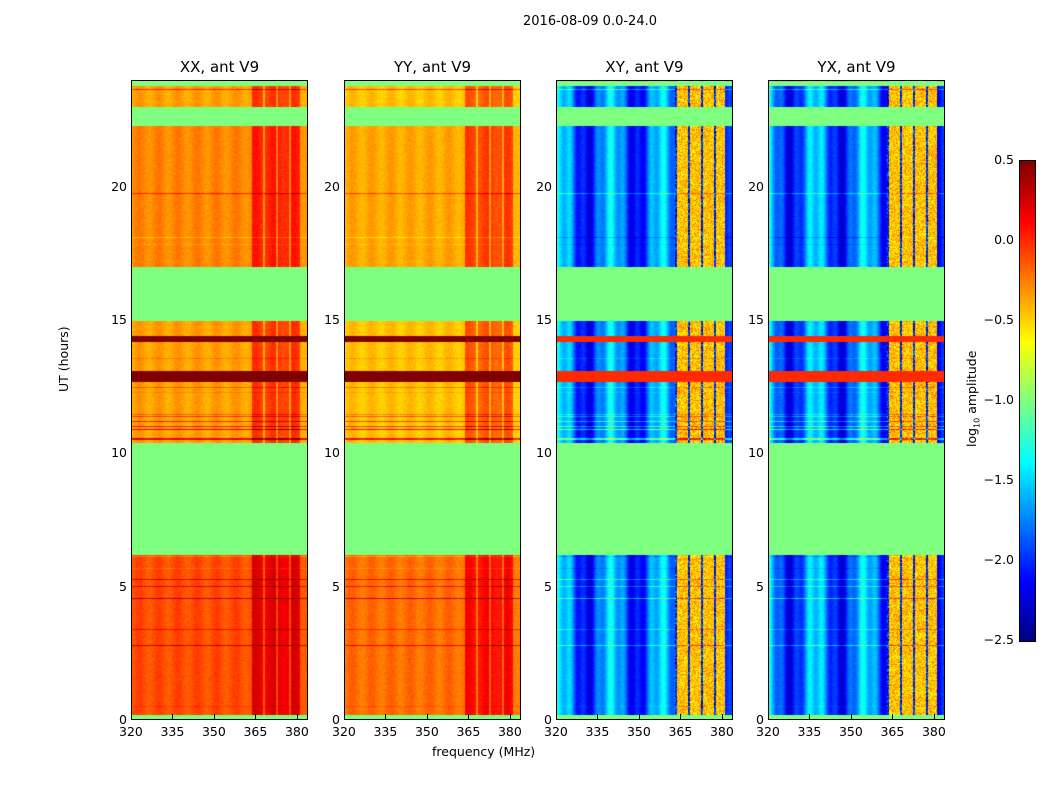 This screenshot has width=1050, height=800. Describe the element at coordinates (998, 479) in the screenshot. I see `colorbar-tick-label: −1.5` at that location.